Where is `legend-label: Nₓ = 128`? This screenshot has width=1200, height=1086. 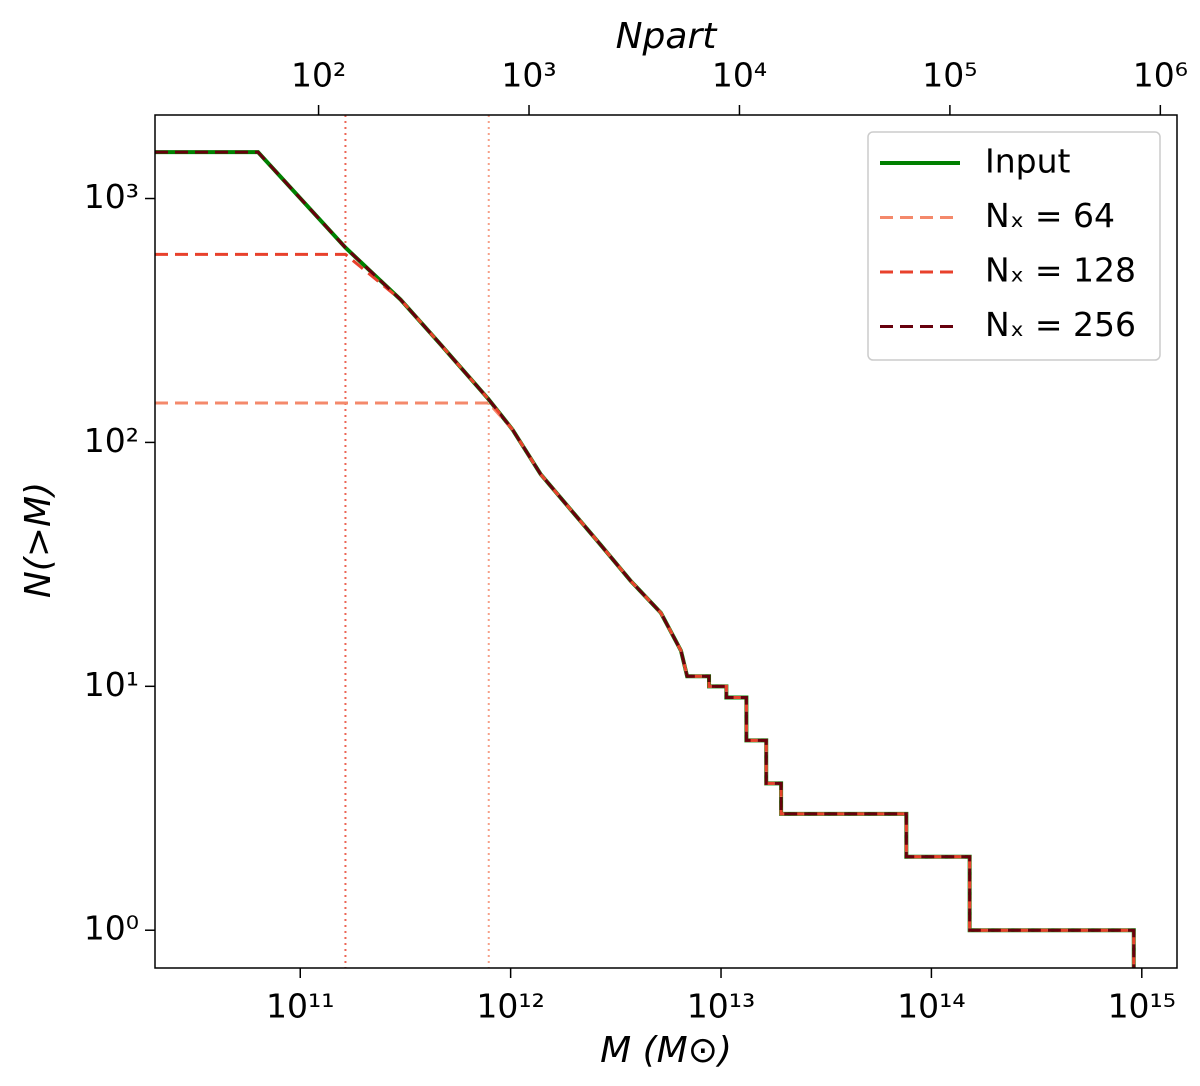
legend-label: Nₓ = 128 is located at coordinates (1060, 270).